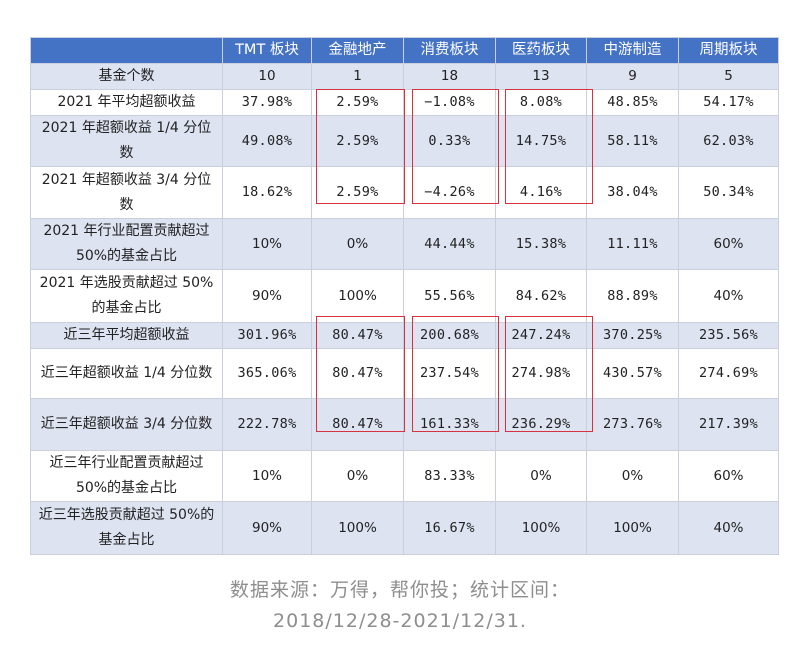 The height and width of the screenshot is (670, 800). What do you see at coordinates (632, 50) in the screenshot?
I see `header-midstream-manufacturing: 中游制造` at bounding box center [632, 50].